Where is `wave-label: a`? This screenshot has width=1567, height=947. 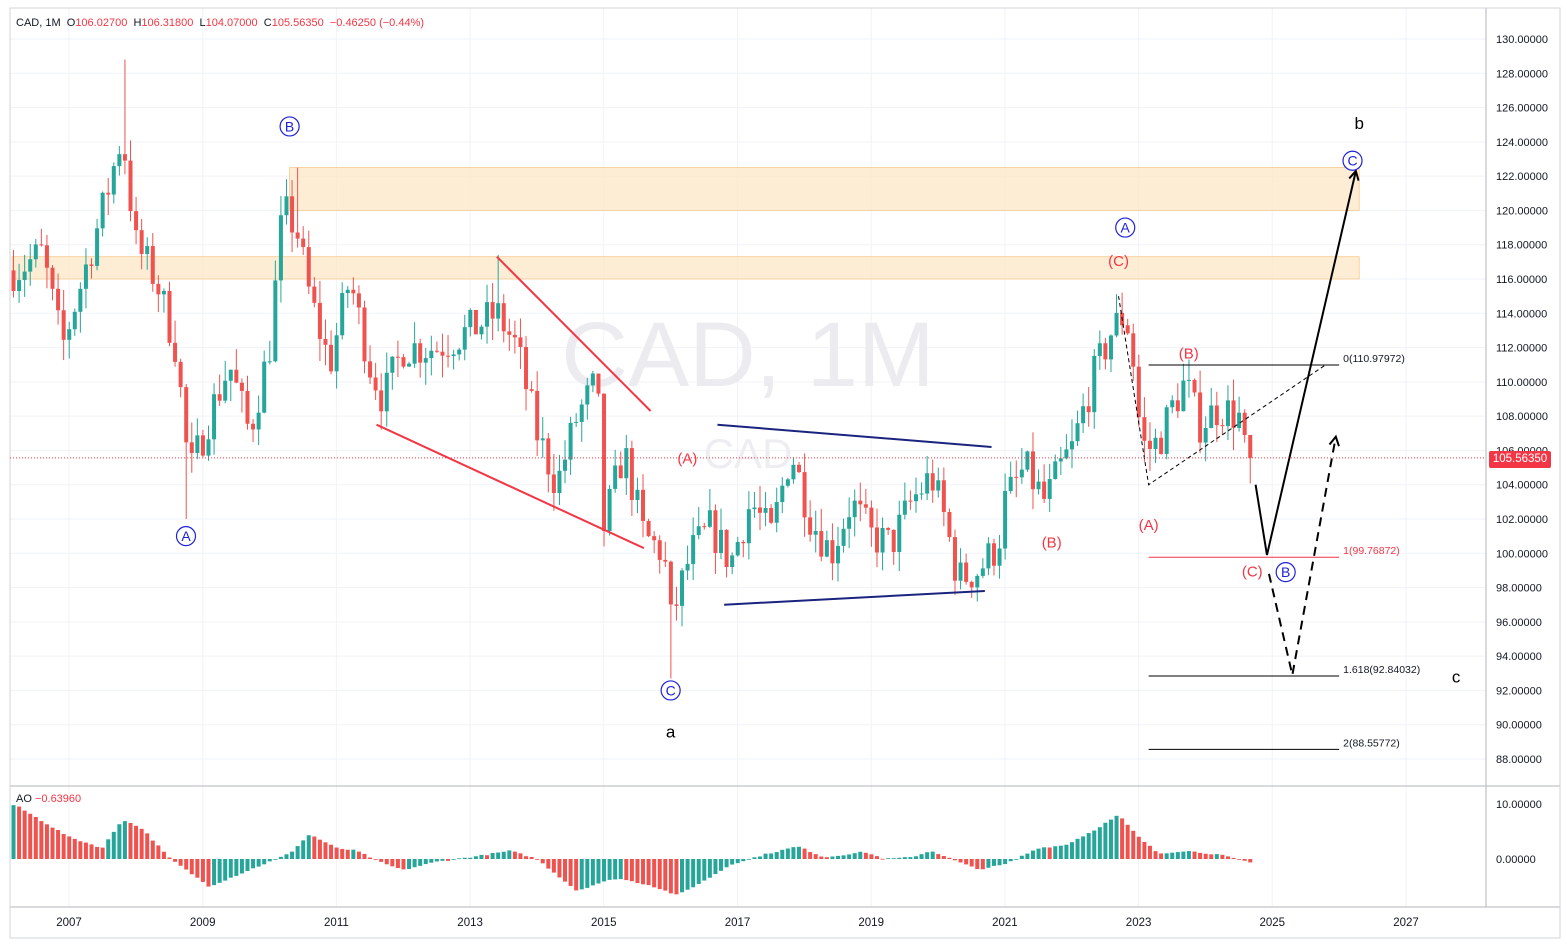
wave-label: a is located at coordinates (671, 732).